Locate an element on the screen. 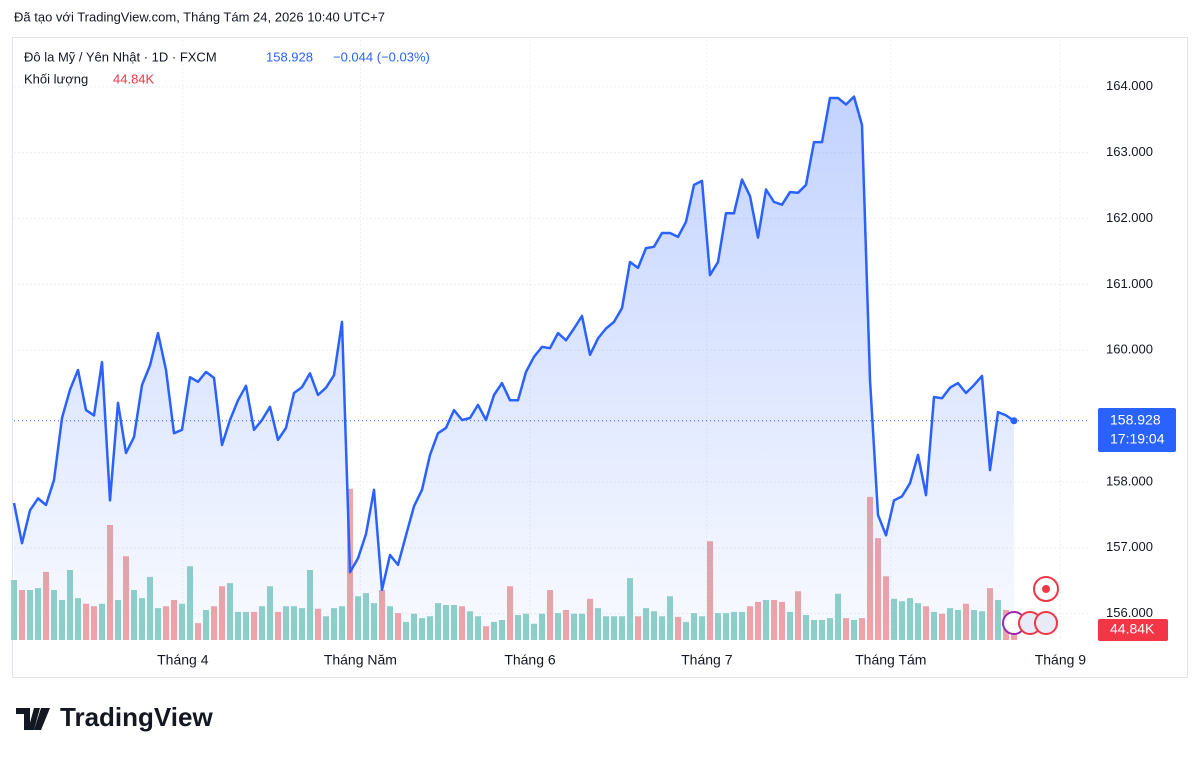 Image resolution: width=1200 pixels, height=764 pixels. x-tick-label: Tháng Tám is located at coordinates (890, 660).